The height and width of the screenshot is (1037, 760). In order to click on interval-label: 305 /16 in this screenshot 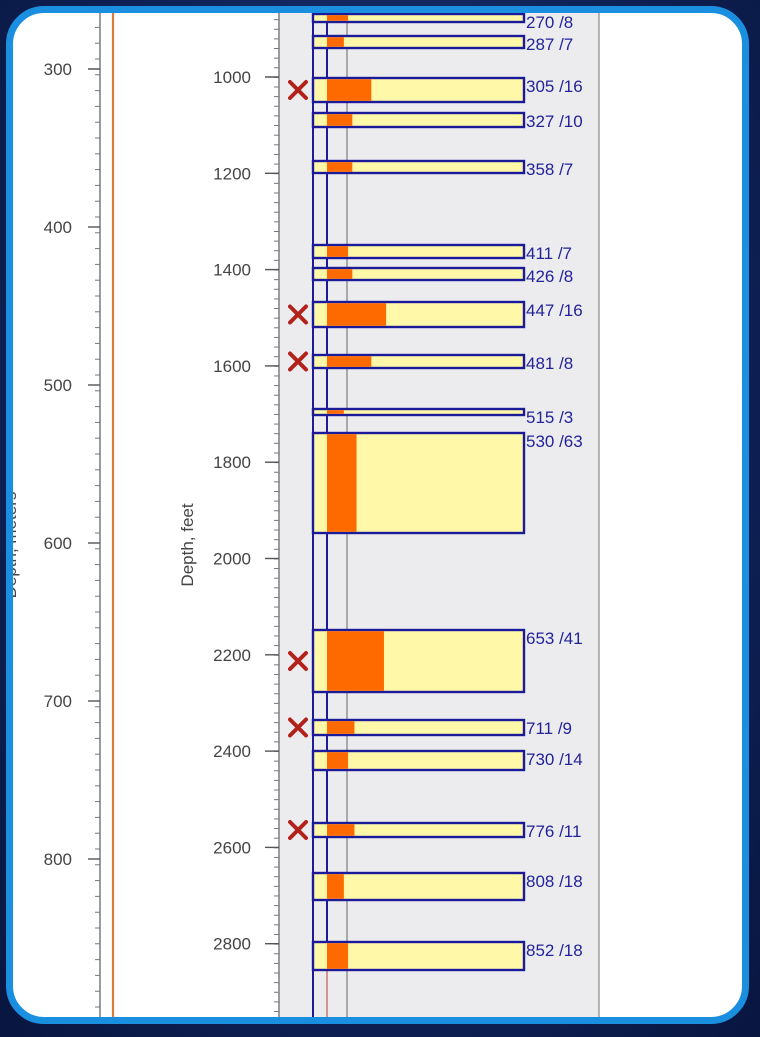, I will do `click(554, 86)`.